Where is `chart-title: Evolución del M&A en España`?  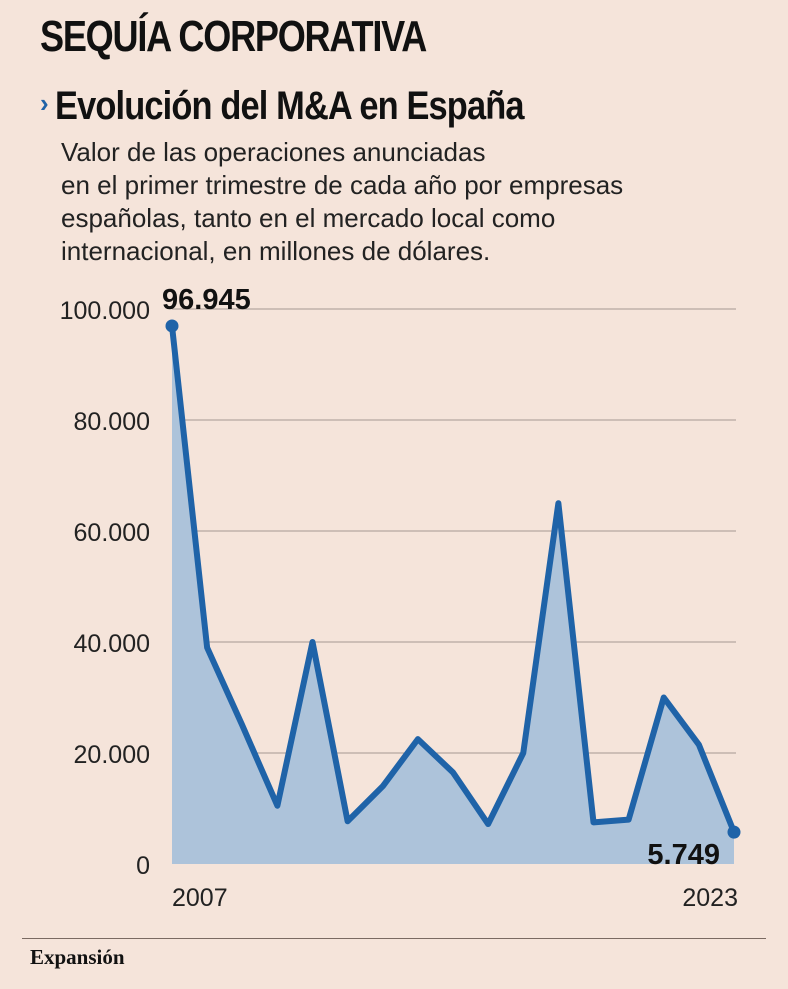 chart-title: Evolución del M&A en España is located at coordinates (289, 106).